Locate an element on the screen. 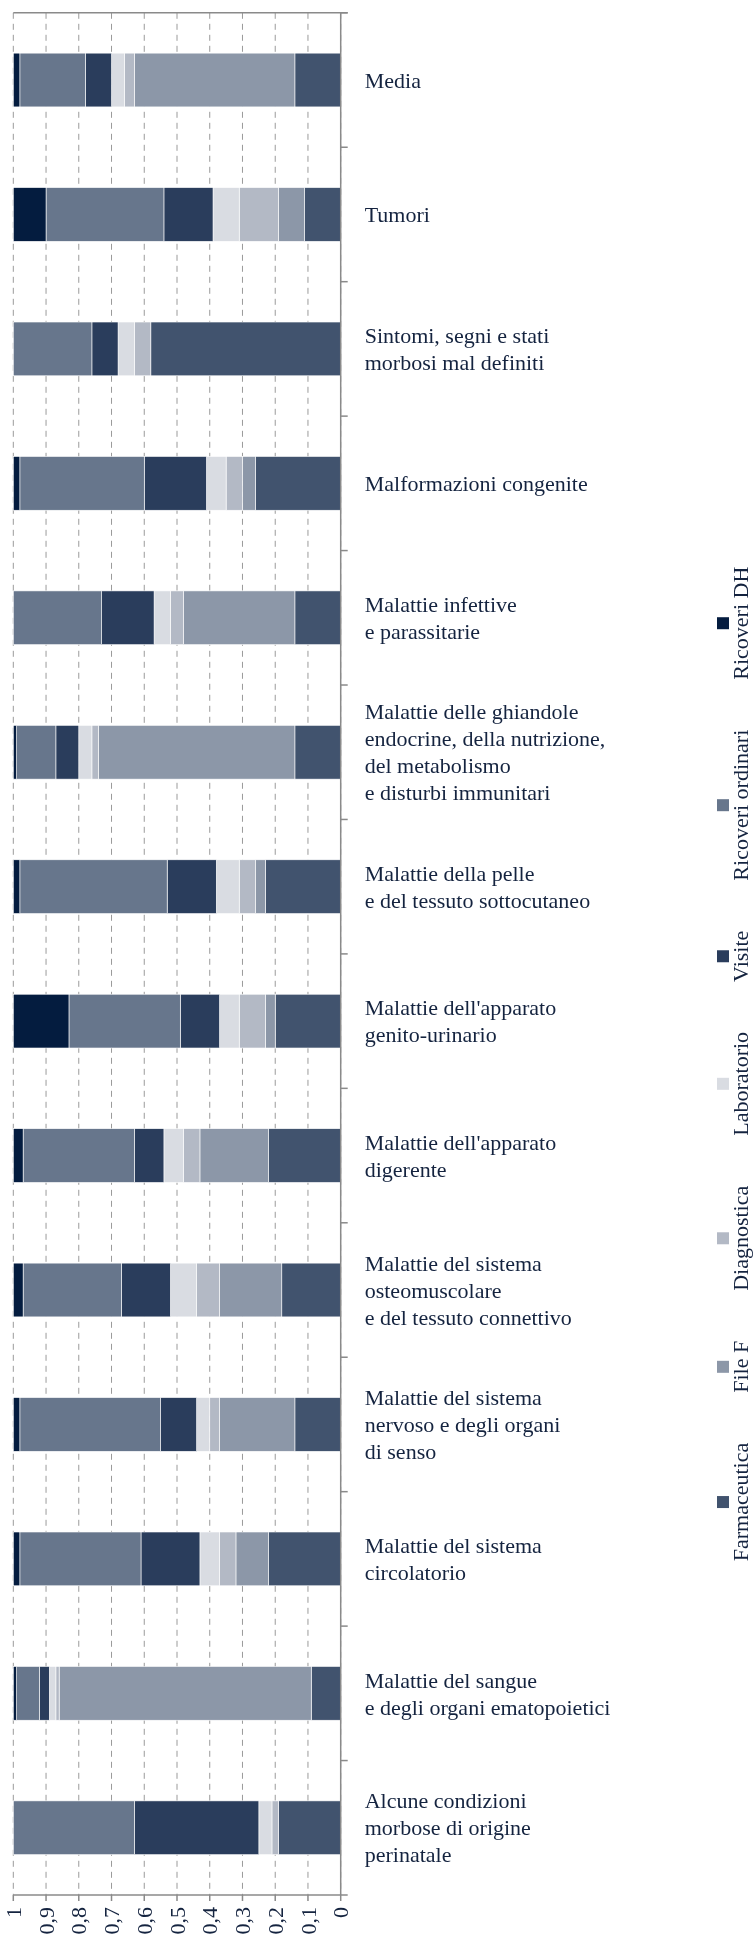 This screenshot has width=753, height=1953. legend-label: Laboratorio is located at coordinates (740, 1083).